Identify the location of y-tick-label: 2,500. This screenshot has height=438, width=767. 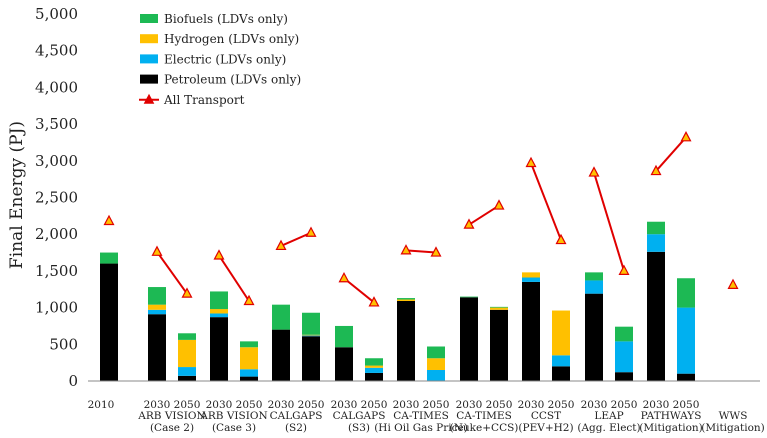
(56, 198).